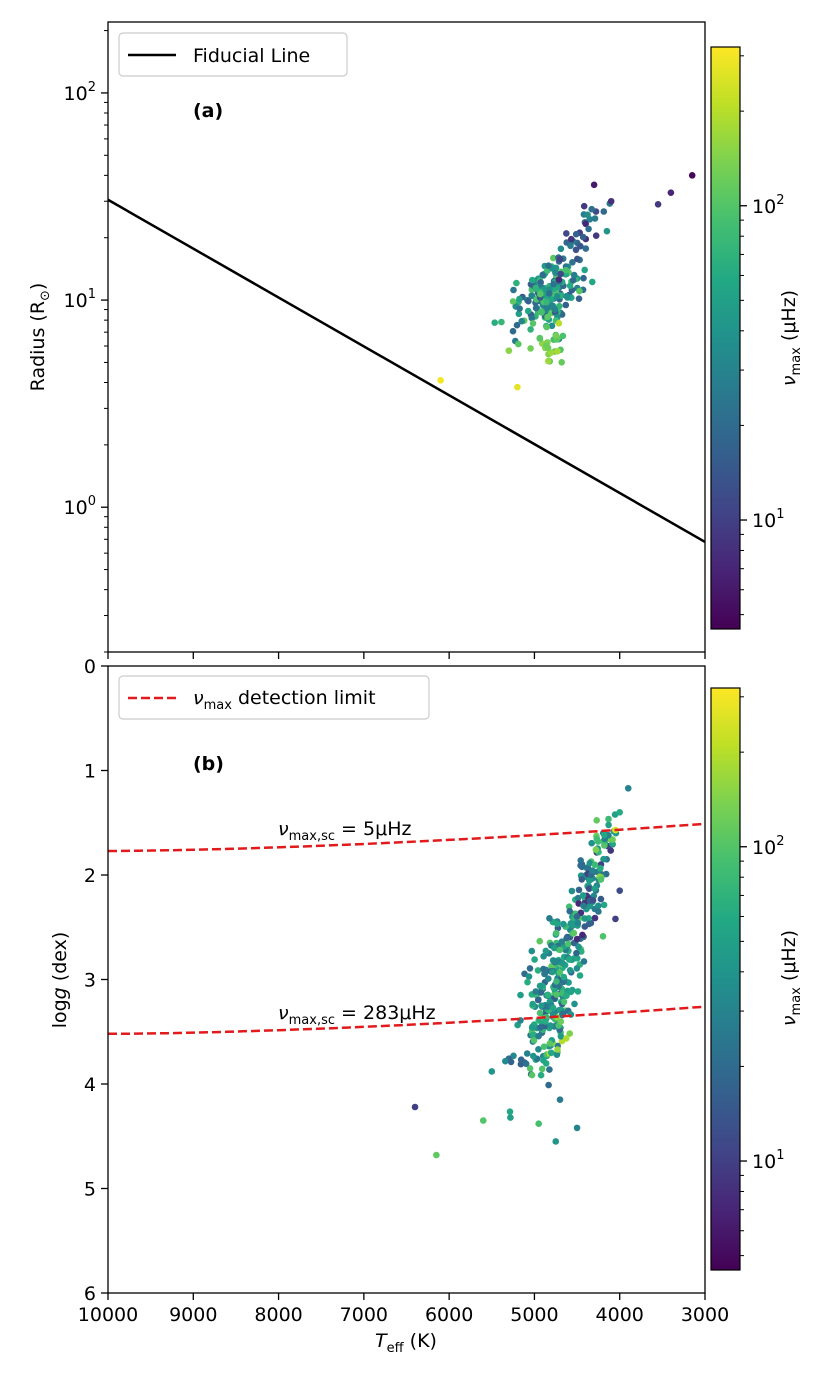 The image size is (830, 1376). I want to click on panel-a-y-axis-label-main: Radius (R, so click(38, 346).